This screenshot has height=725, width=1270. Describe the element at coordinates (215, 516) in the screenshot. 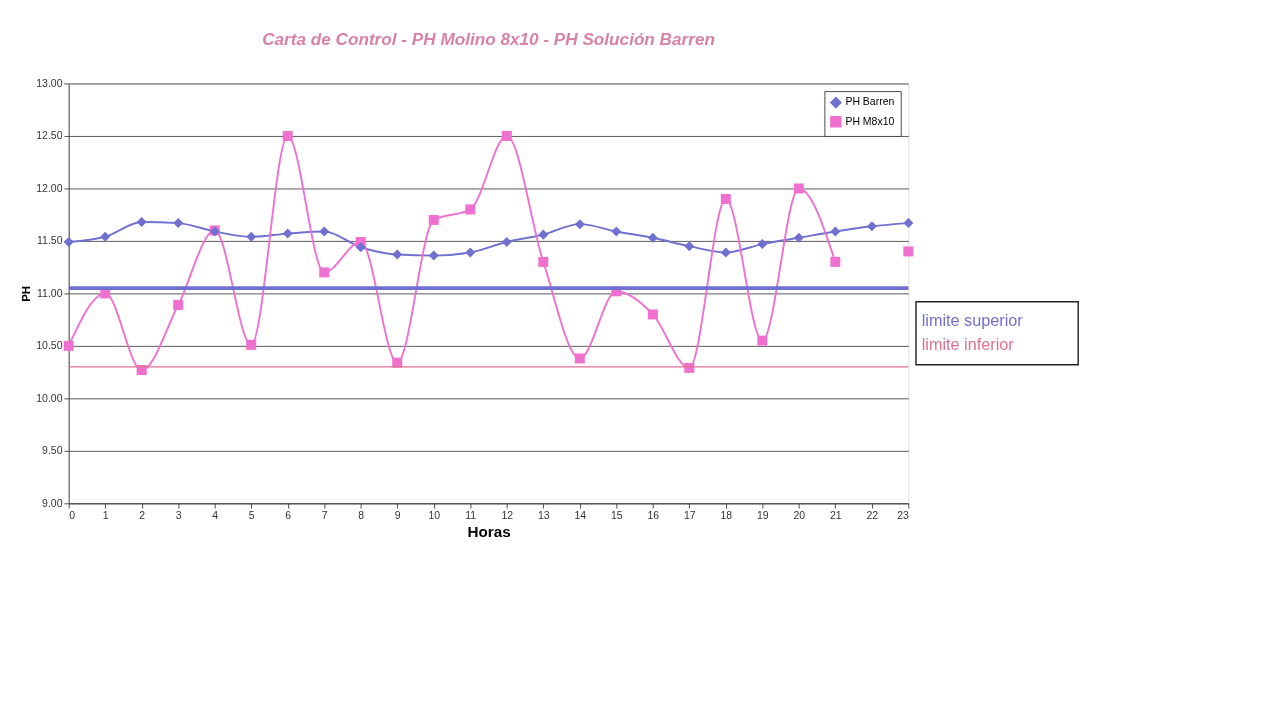

I see `x-tick-label: 4` at that location.